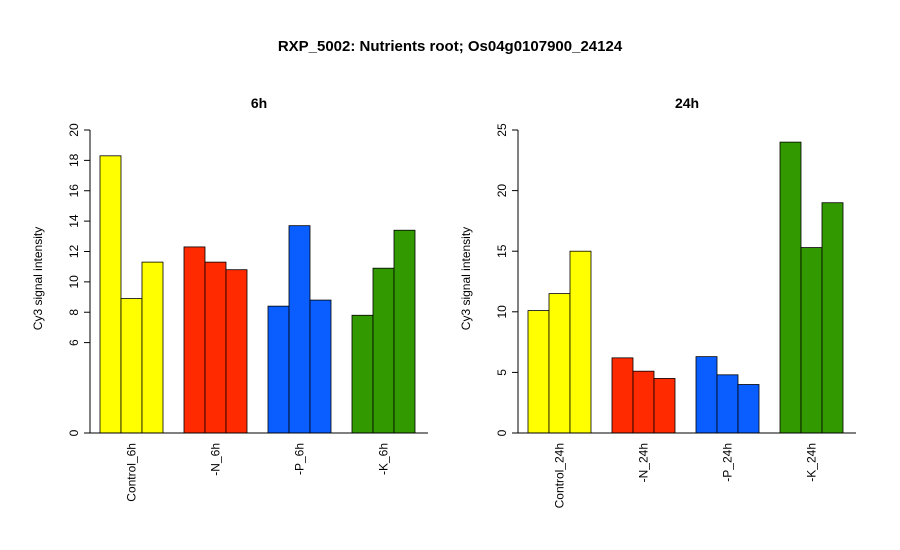 The height and width of the screenshot is (550, 900). Describe the element at coordinates (74, 251) in the screenshot. I see `y-tick-label: 12` at that location.